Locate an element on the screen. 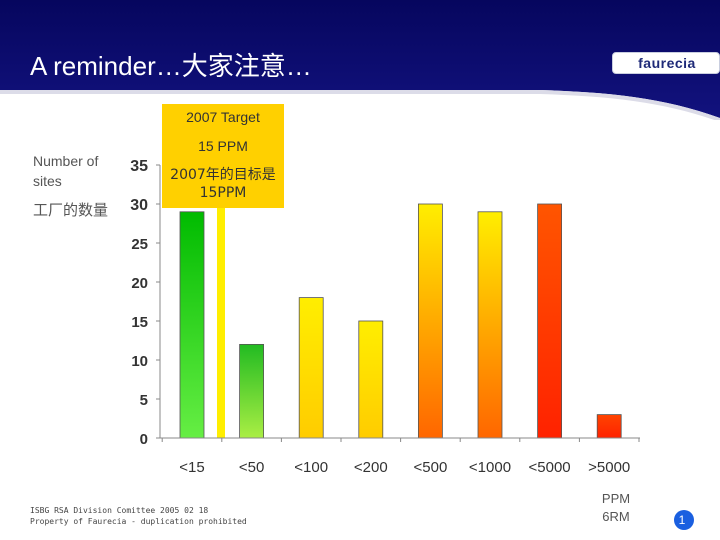  footer-line-1: ISBG RSA Division Comittee 2005 02 18 is located at coordinates (119, 510).